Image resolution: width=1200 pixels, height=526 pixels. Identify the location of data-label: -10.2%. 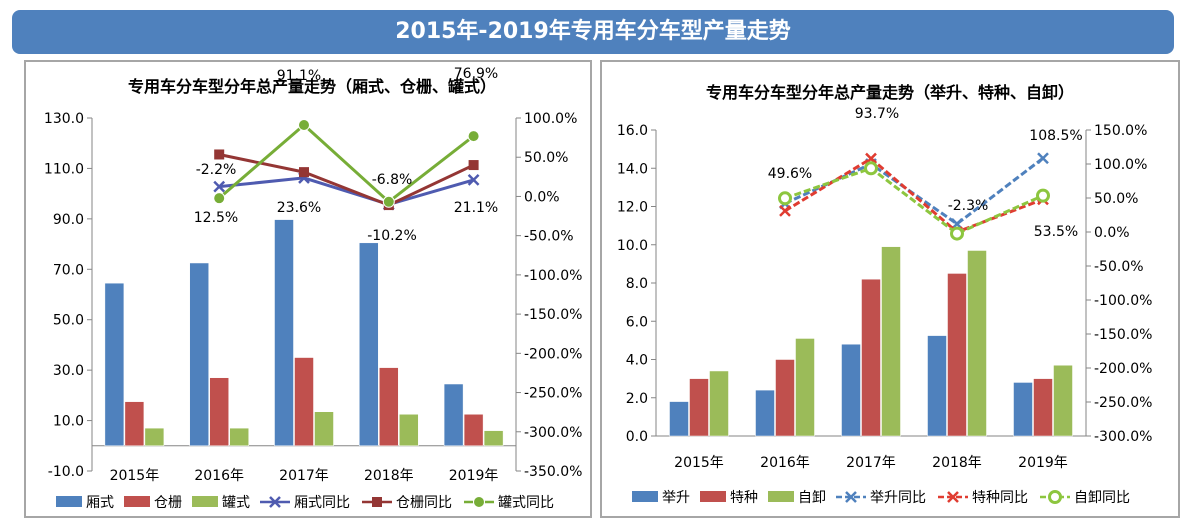
(392, 236).